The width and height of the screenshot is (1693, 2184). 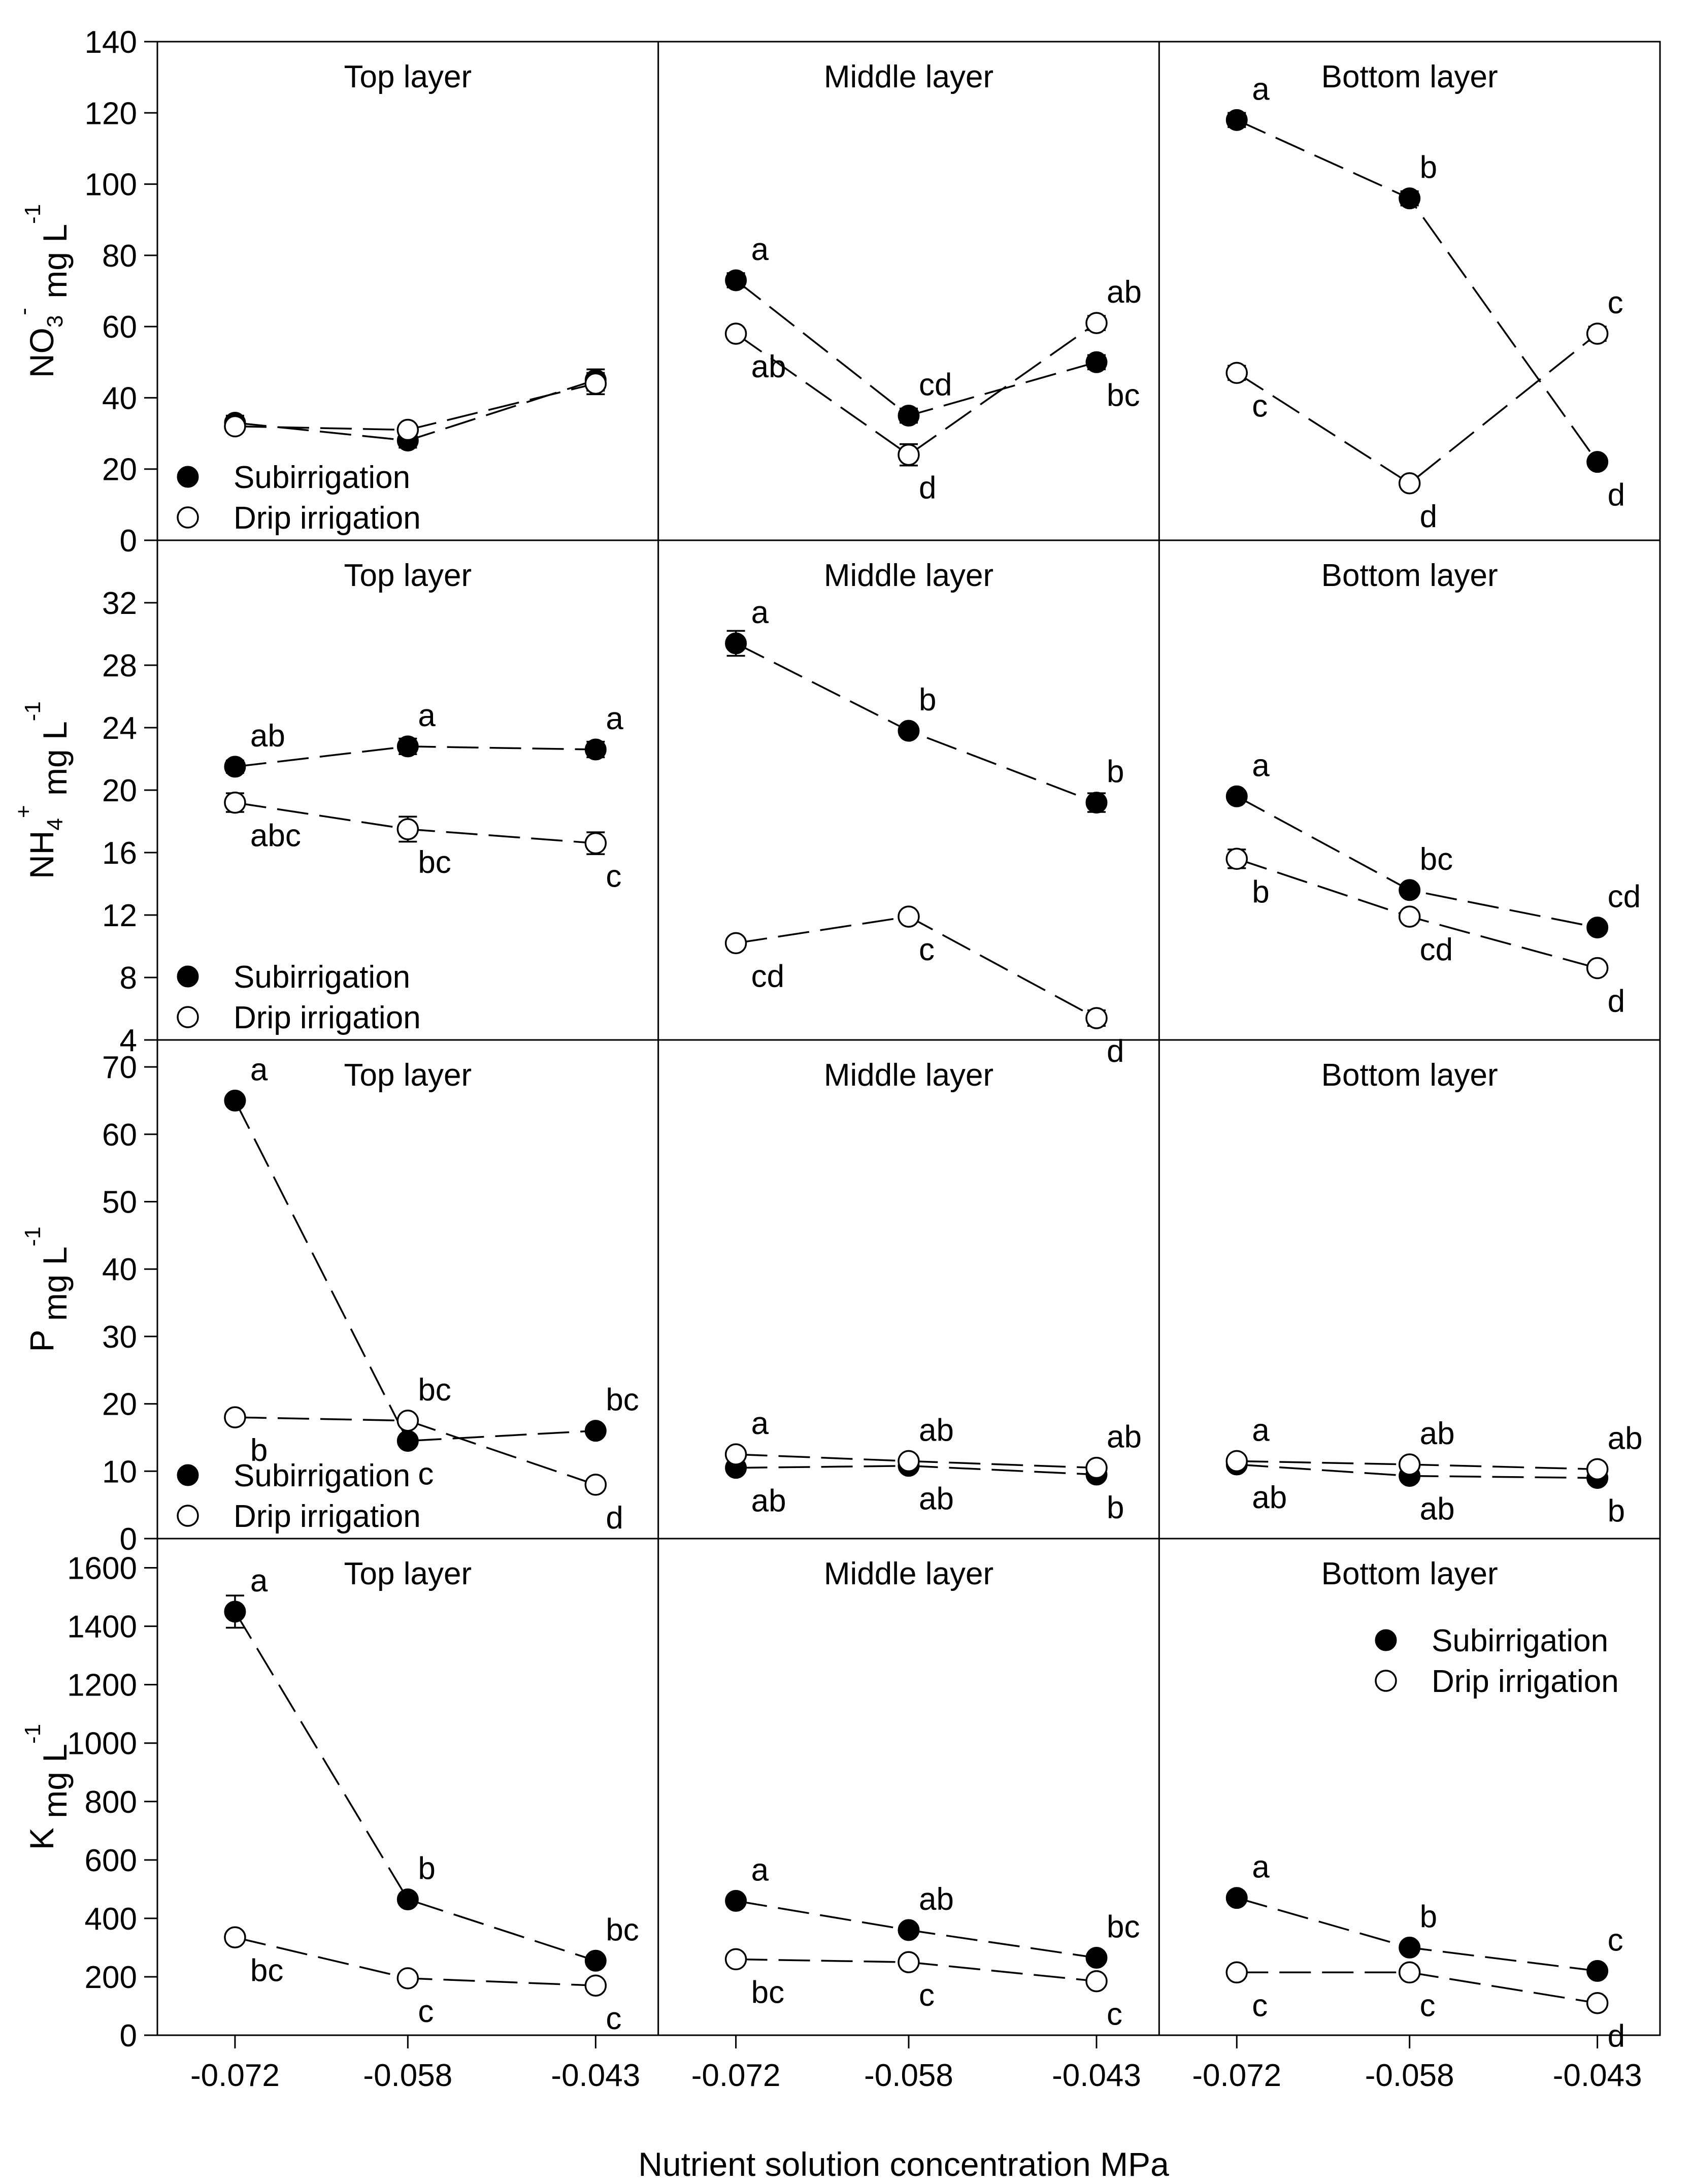 What do you see at coordinates (102, 1628) in the screenshot?
I see `y-tick-label: 1400` at bounding box center [102, 1628].